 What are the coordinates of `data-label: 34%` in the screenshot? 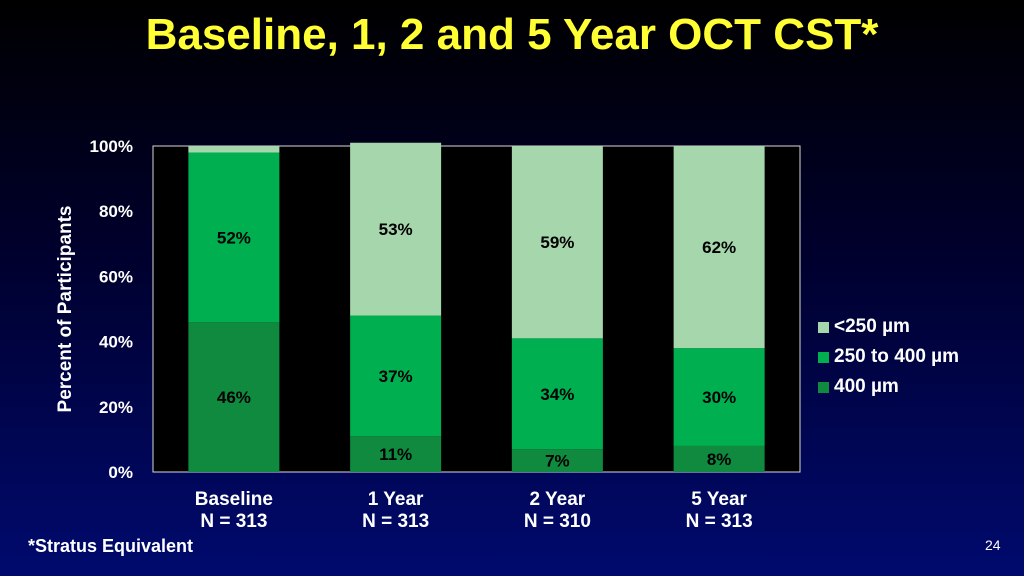 It's located at (557, 394).